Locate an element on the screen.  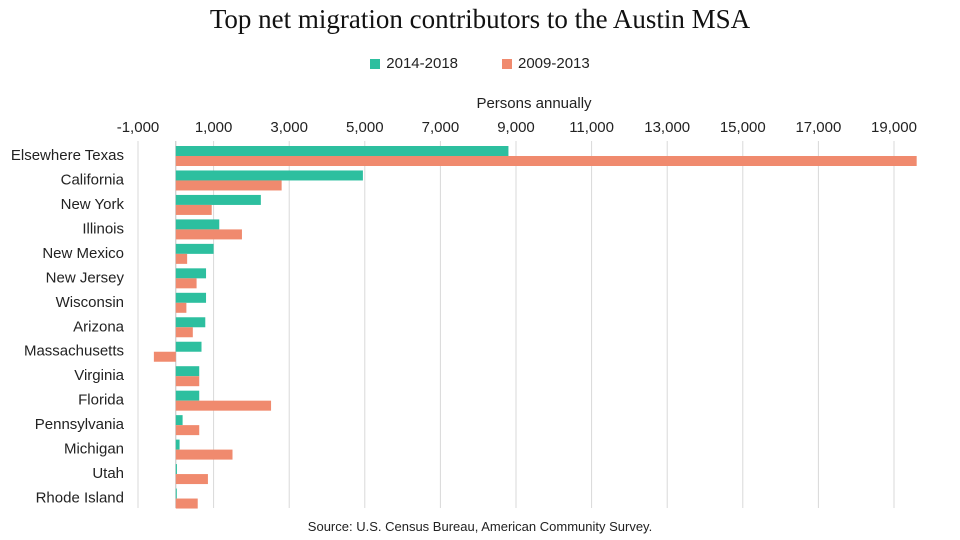
x-tick-label: 3,000 is located at coordinates (289, 127).